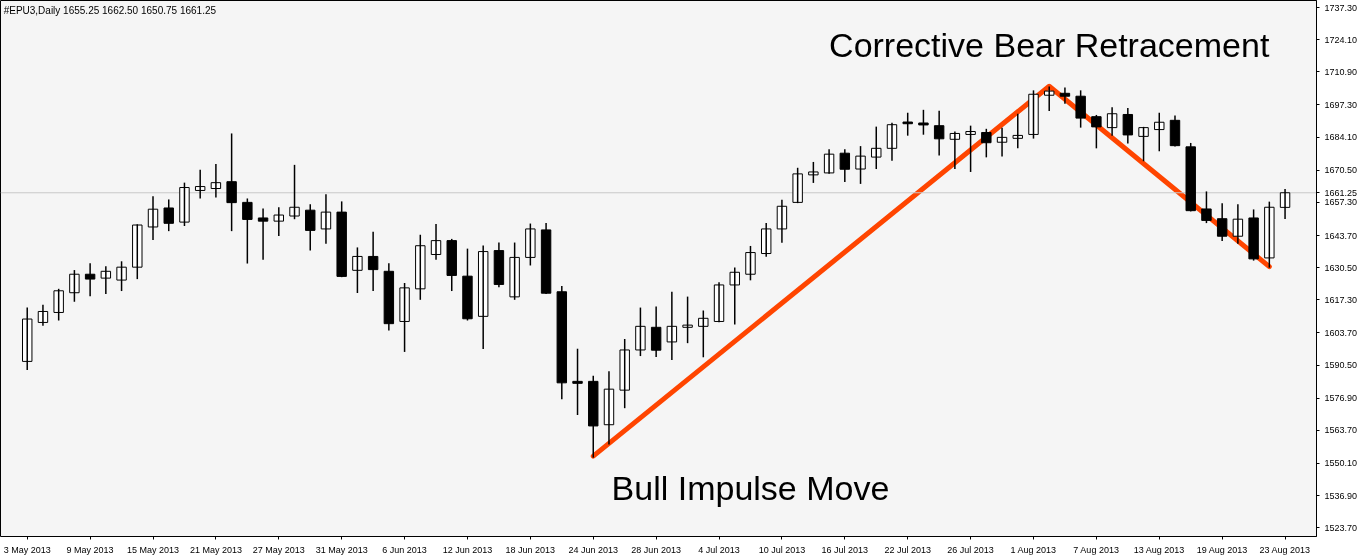  Describe the element at coordinates (656, 549) in the screenshot. I see `x-tick-label: 28 Jun 2013` at that location.